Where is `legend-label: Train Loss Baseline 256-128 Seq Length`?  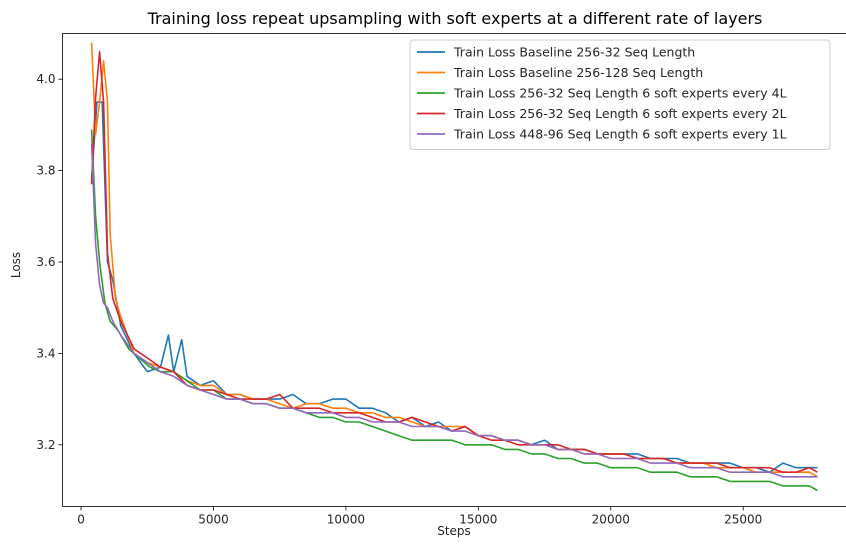 legend-label: Train Loss Baseline 256-128 Seq Length is located at coordinates (578, 72).